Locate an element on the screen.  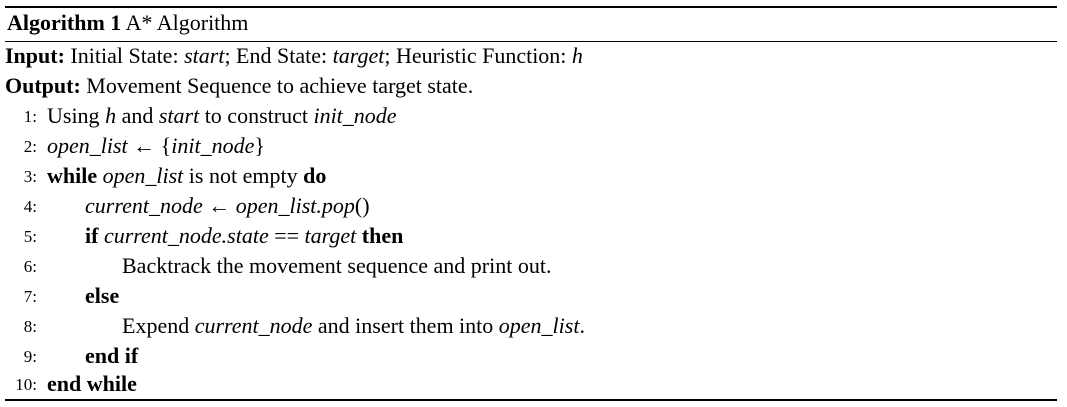
bottom-rule is located at coordinates (531, 400).